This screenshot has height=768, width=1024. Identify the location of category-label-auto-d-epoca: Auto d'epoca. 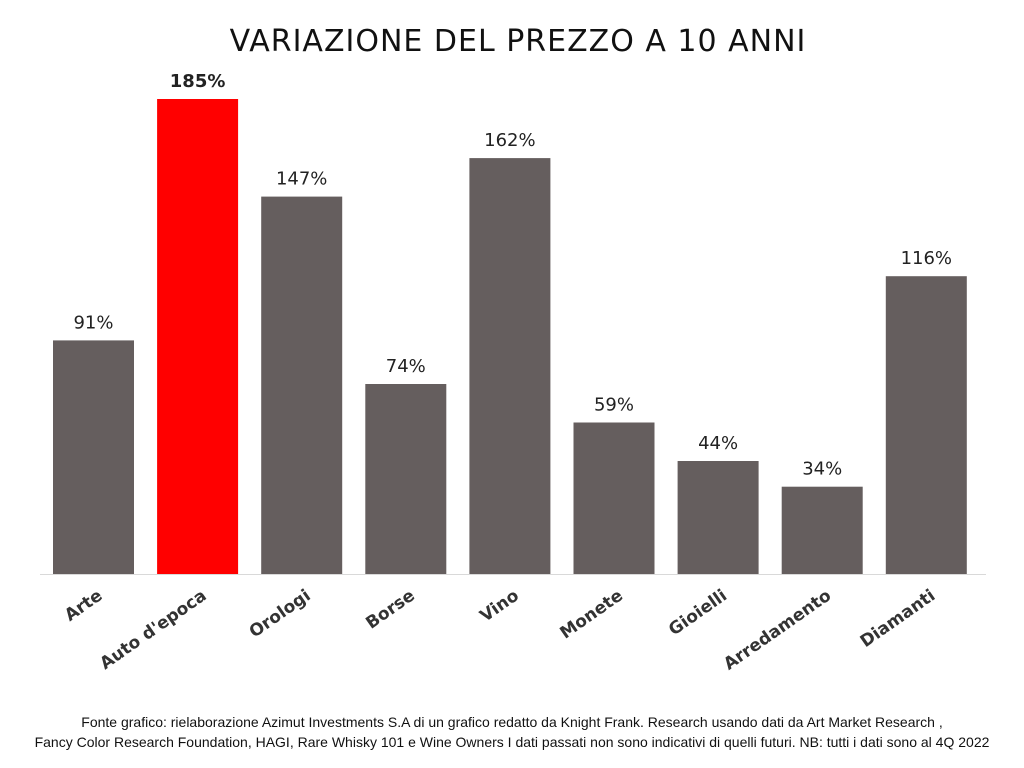
(153, 630).